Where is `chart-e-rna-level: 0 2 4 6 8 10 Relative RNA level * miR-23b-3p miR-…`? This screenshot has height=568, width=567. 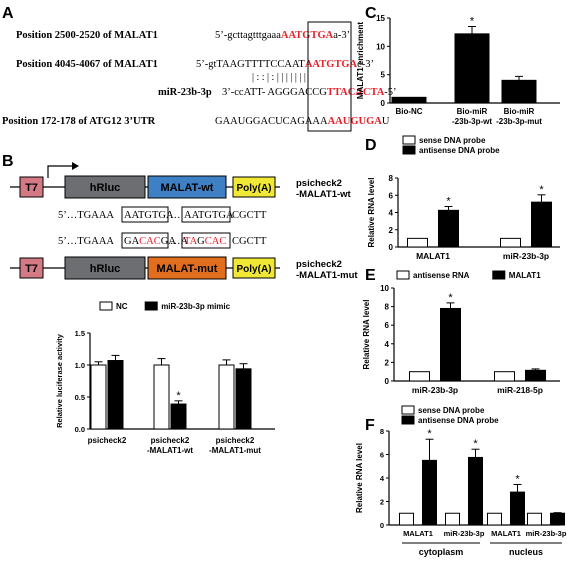
chart-e-rna-level: 0 2 4 6 8 10 Relative RNA level * miR-23b-3p miR-… is located at coordinates (461, 332).